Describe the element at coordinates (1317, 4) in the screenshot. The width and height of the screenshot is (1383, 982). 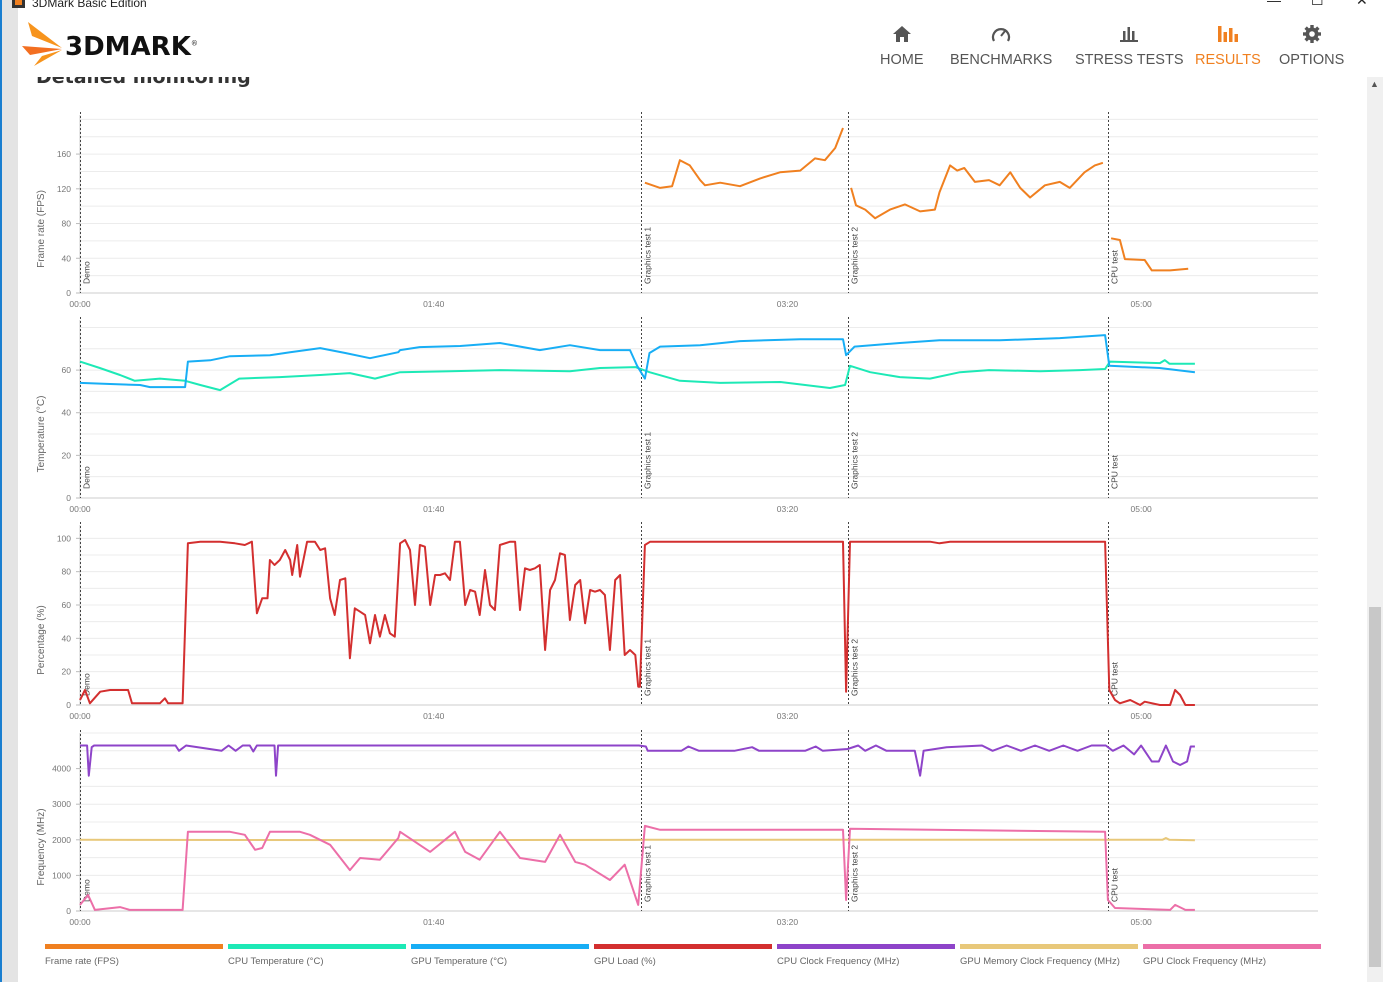
I see `maximize-button: ☐` at that location.